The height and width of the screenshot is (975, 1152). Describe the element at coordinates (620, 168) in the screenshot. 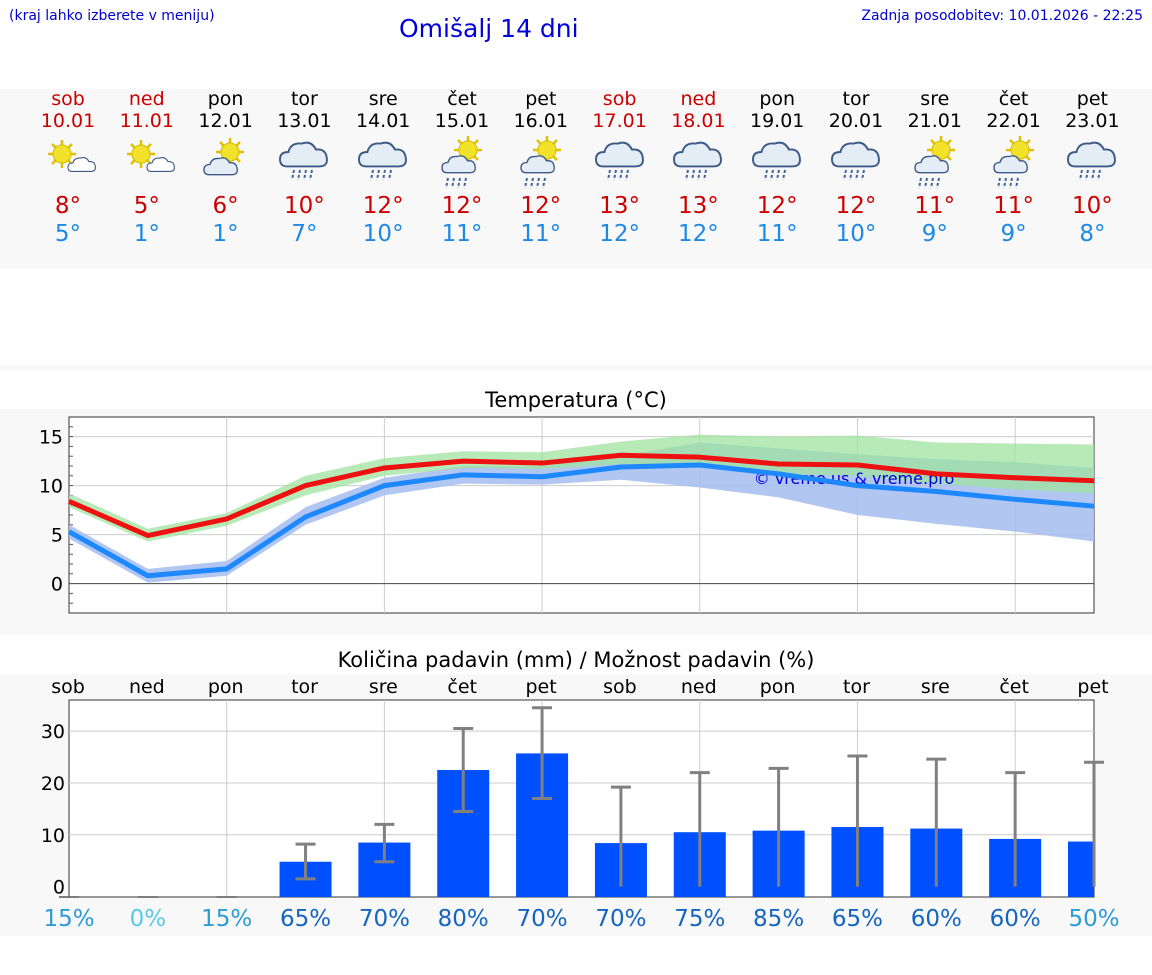

I see `day-card: sob 17.01 13° 12°` at that location.